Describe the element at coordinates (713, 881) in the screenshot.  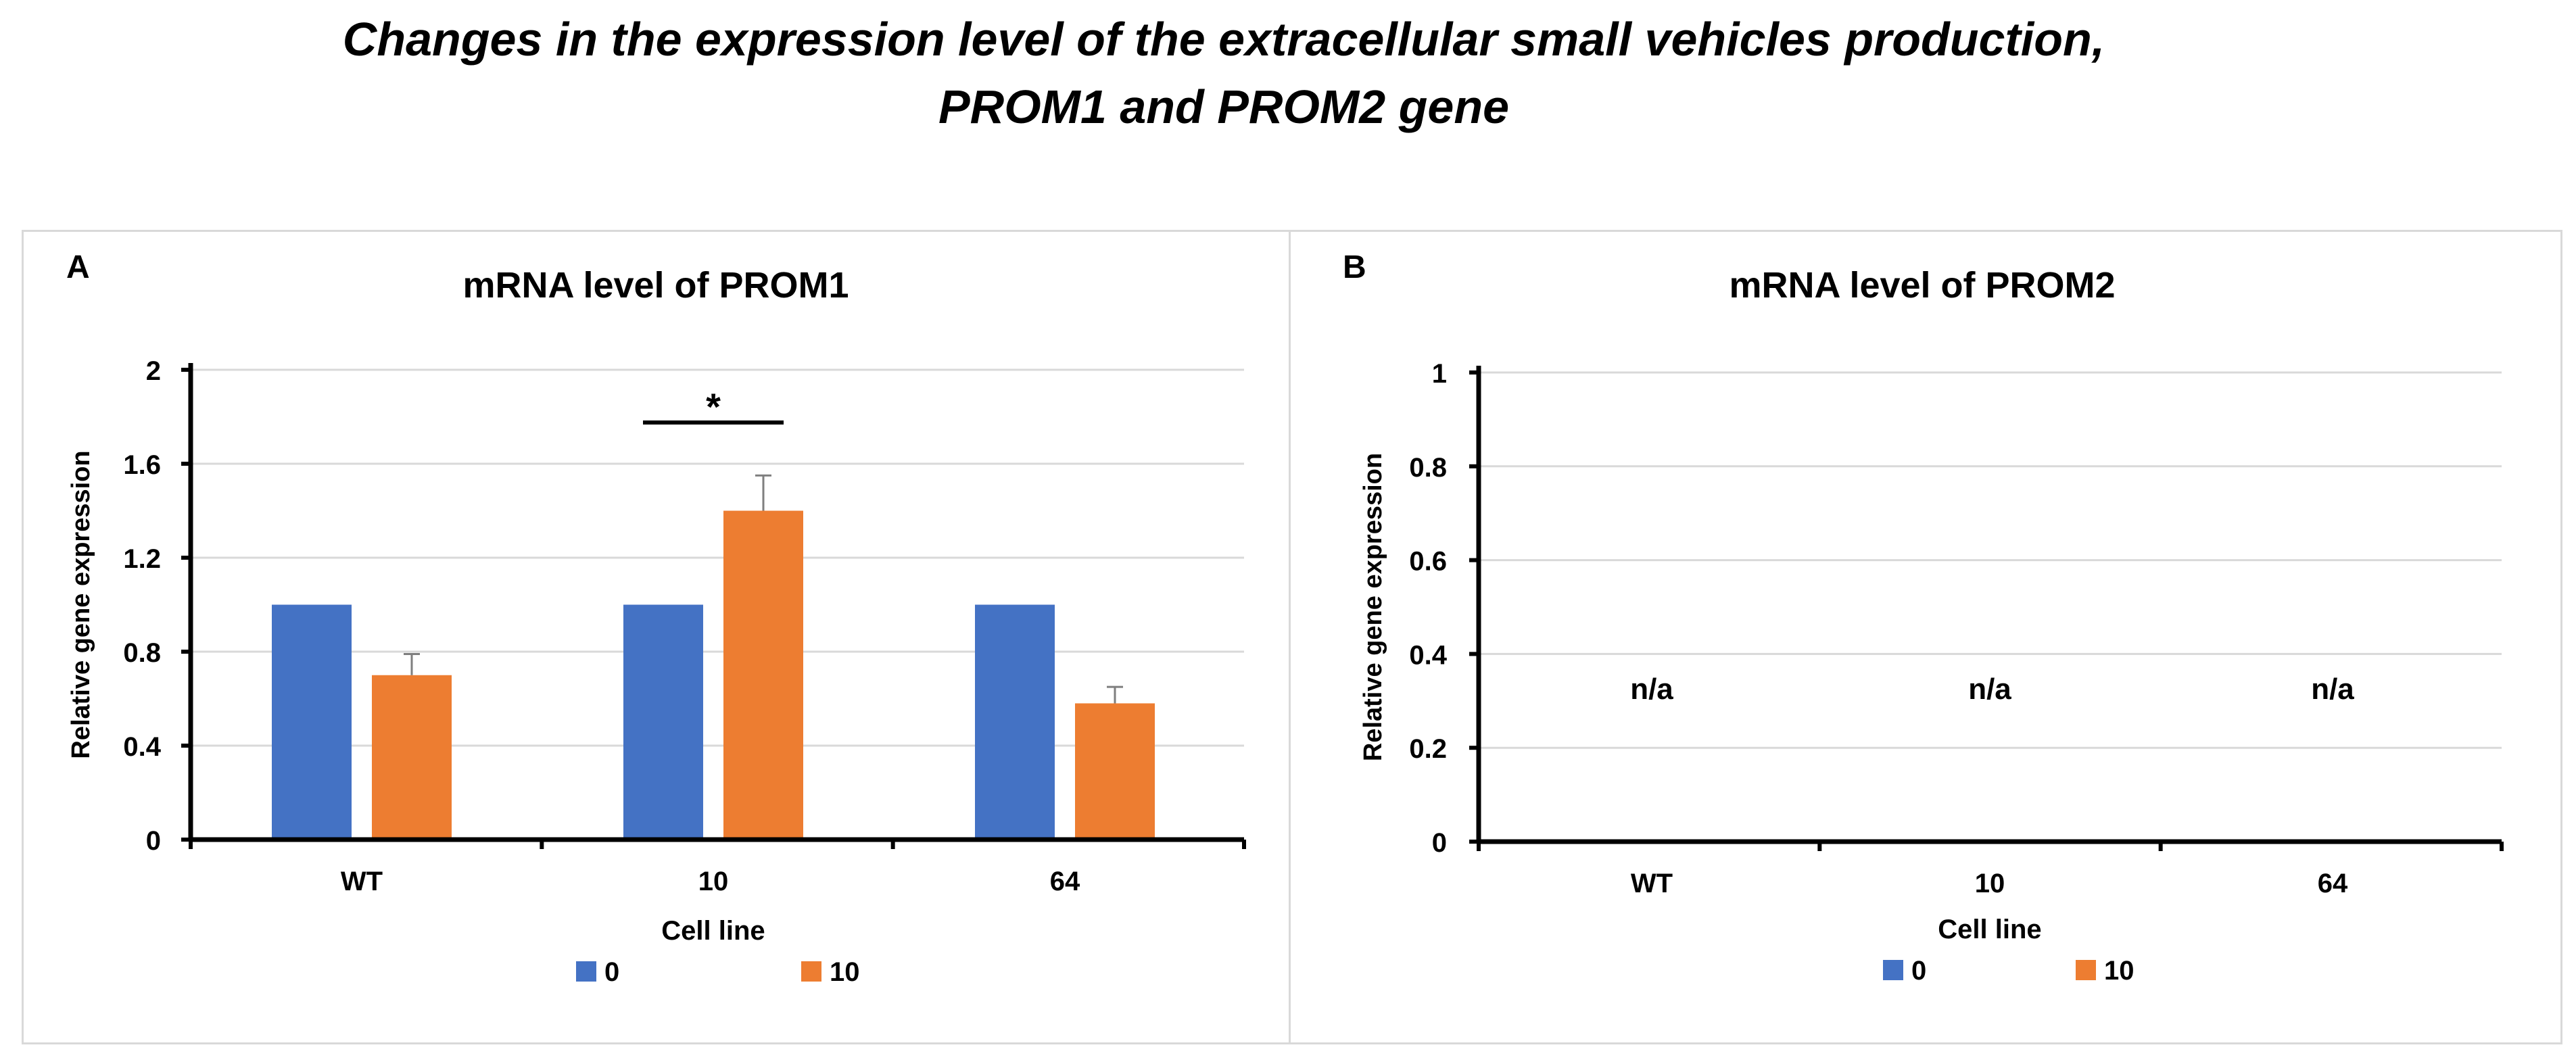
I see `panel-a-x-tick-label: 10` at that location.